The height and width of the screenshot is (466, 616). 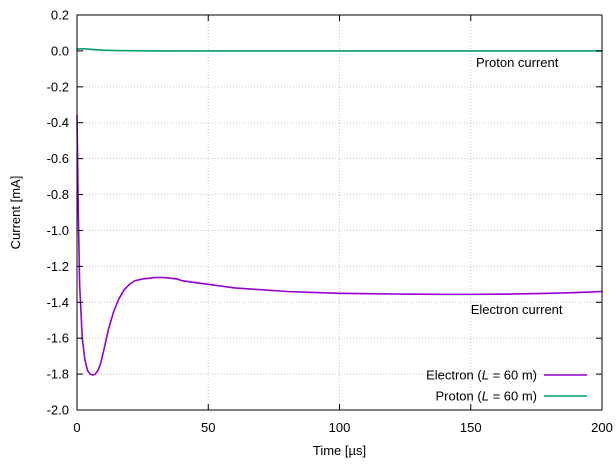 I want to click on y-tick-label: -0.8, so click(x=58, y=194).